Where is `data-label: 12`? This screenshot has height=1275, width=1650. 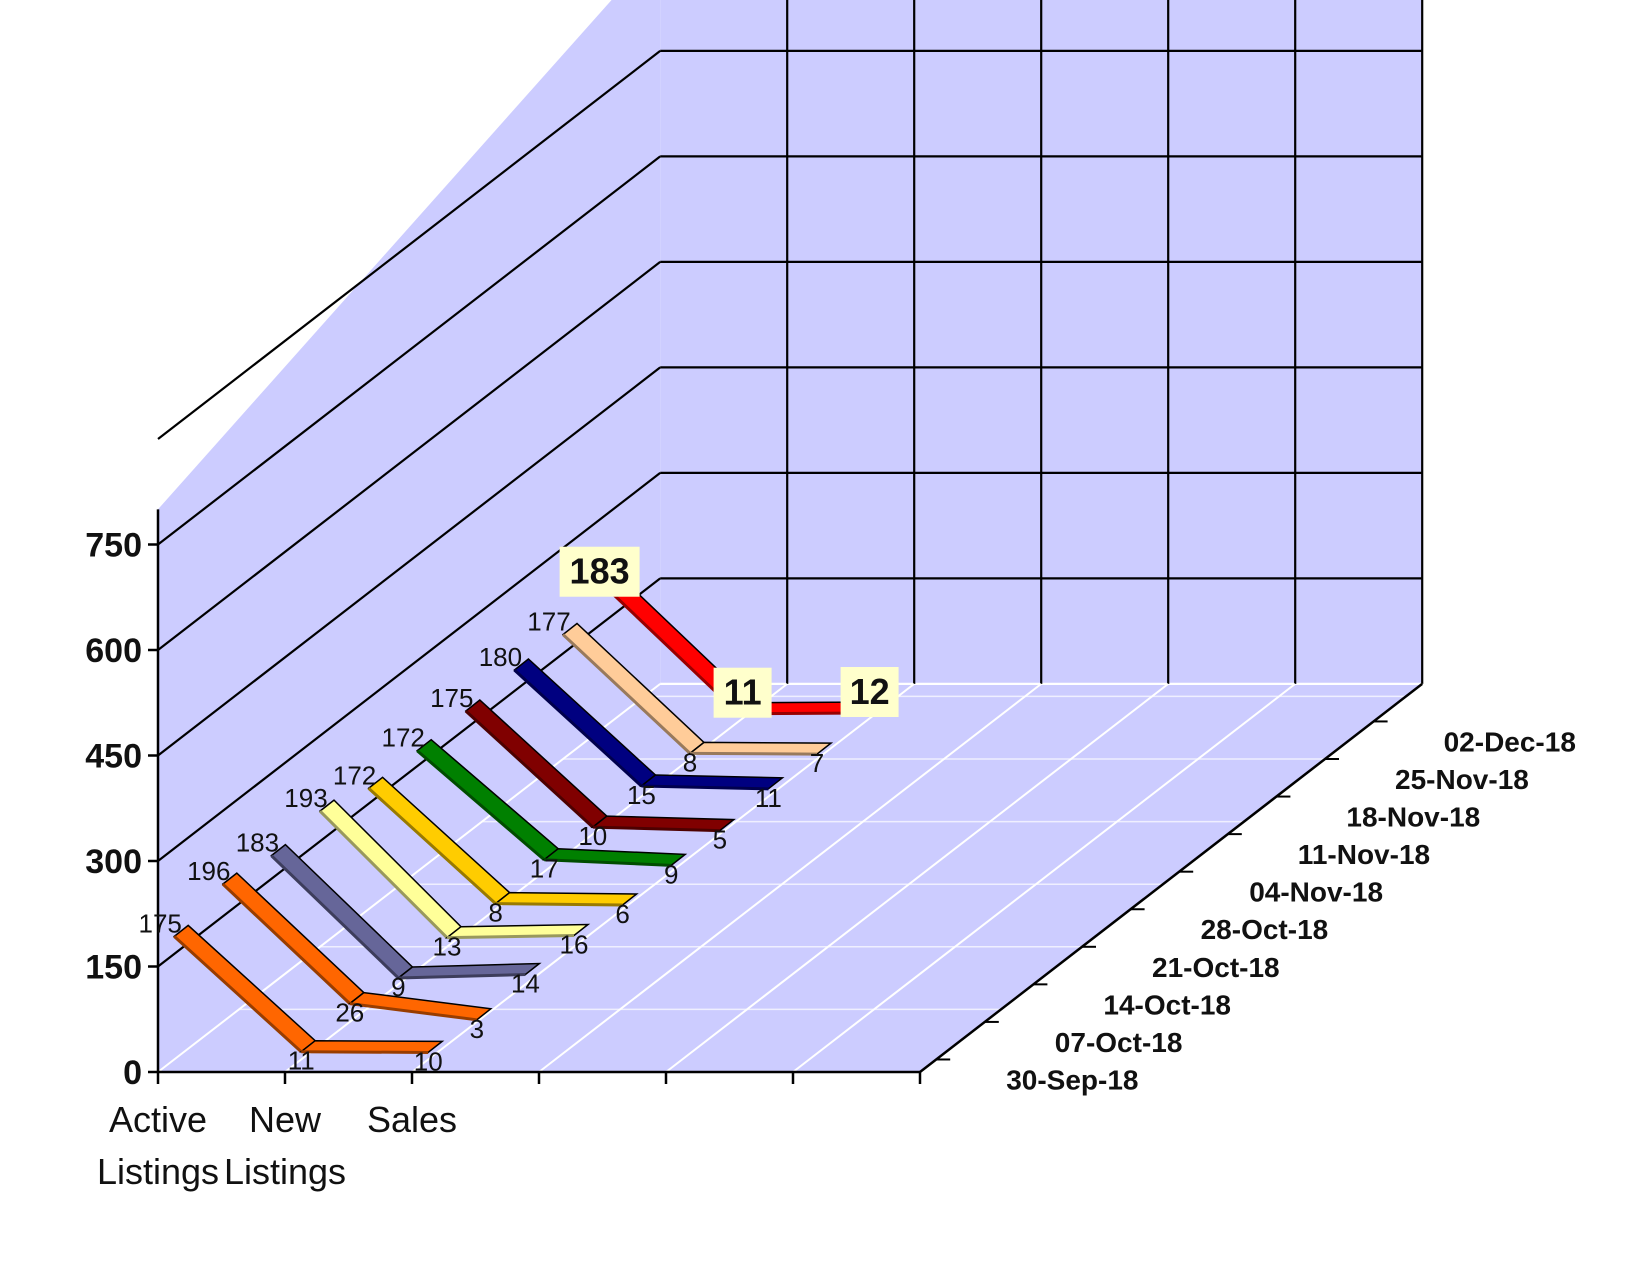
data-label: 12 is located at coordinates (870, 691).